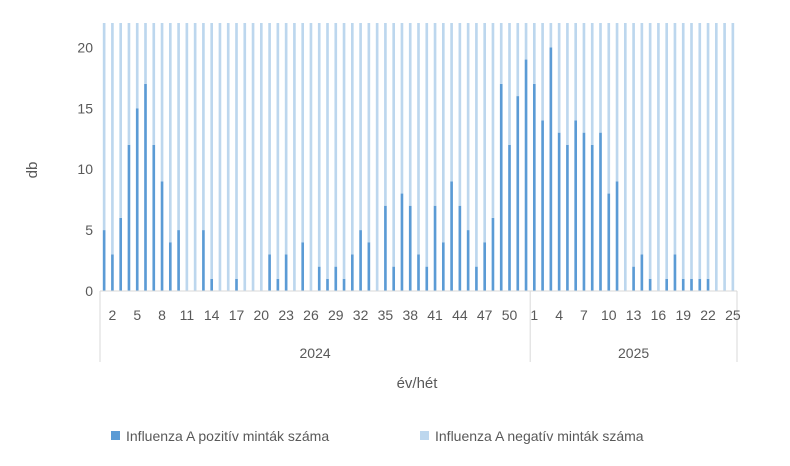 The width and height of the screenshot is (790, 466). What do you see at coordinates (32, 170) in the screenshot?
I see `y-axis-title: db` at bounding box center [32, 170].